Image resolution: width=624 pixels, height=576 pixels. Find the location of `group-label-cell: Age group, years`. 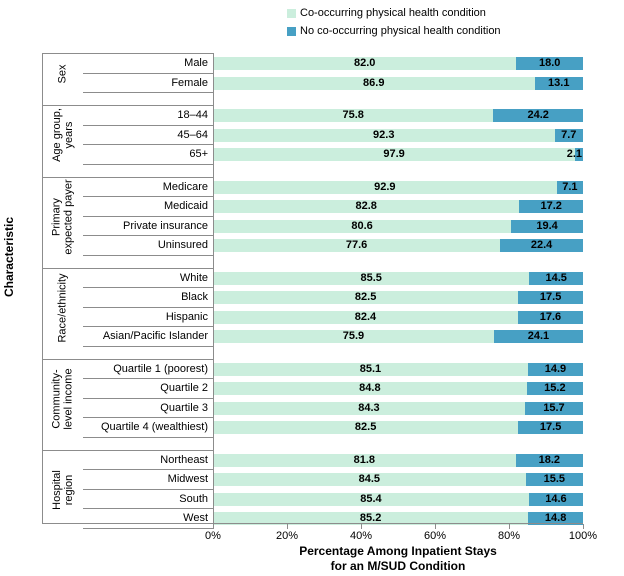

group-label-cell: Age group, years is located at coordinates (62, 135).